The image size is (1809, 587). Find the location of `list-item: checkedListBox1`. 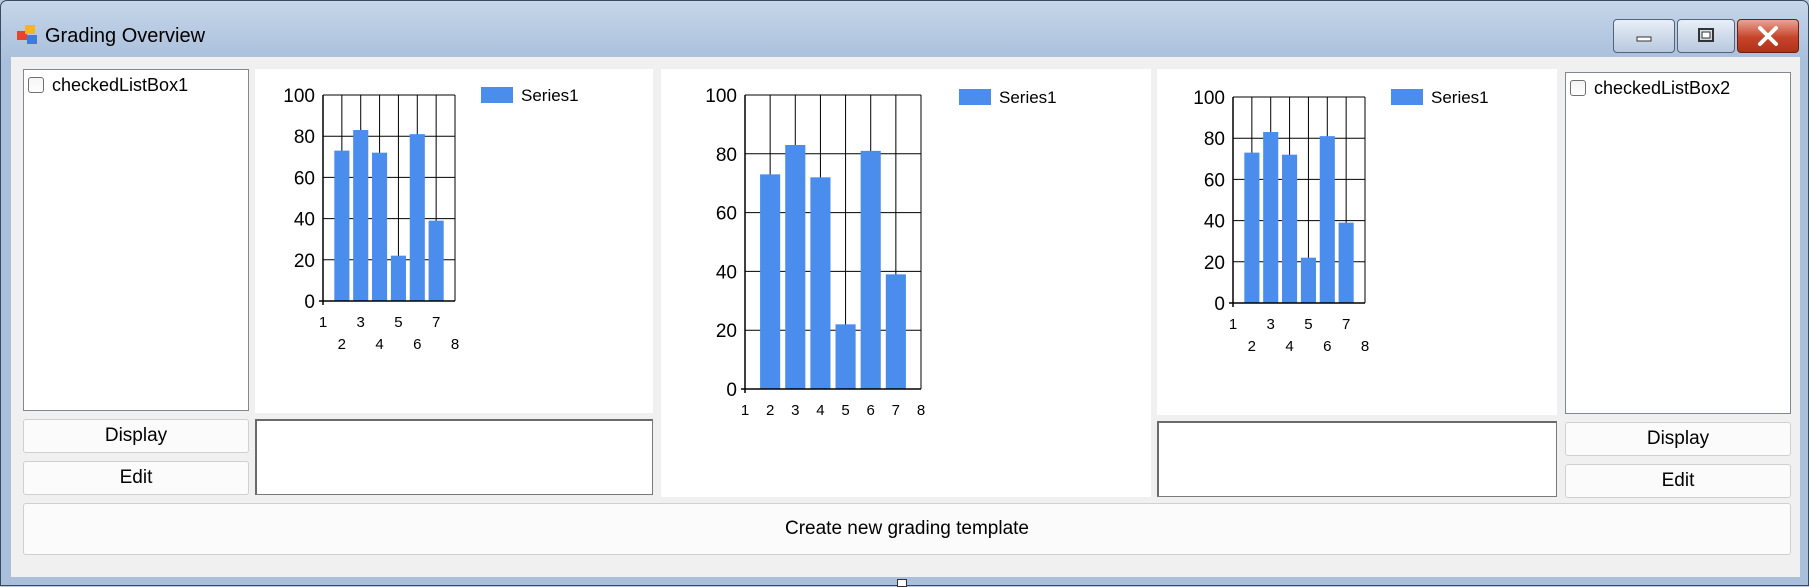

list-item: checkedListBox1 is located at coordinates (108, 85).